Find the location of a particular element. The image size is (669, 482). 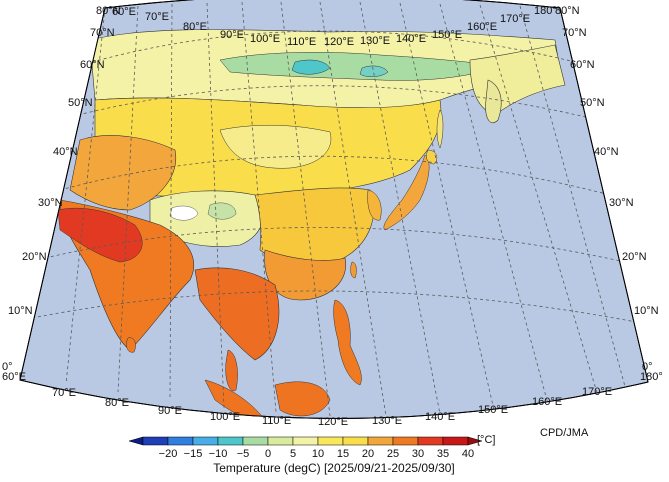

lon-label-bottom-150: 150°E is located at coordinates (493, 410).